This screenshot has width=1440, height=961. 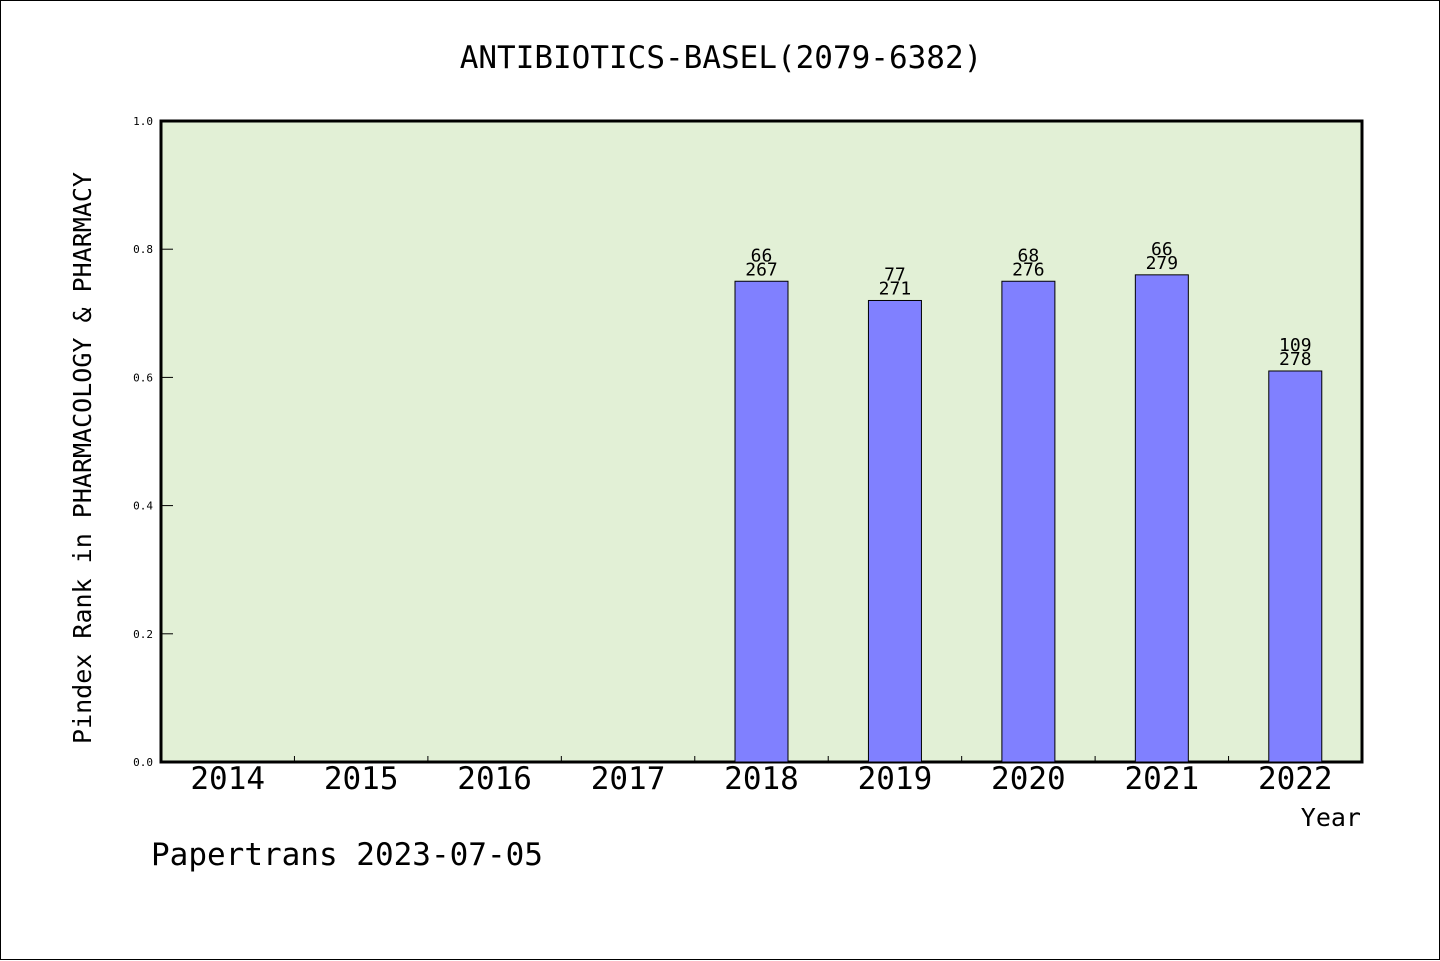 I want to click on y-tick-label: 0.4, so click(x=143, y=506).